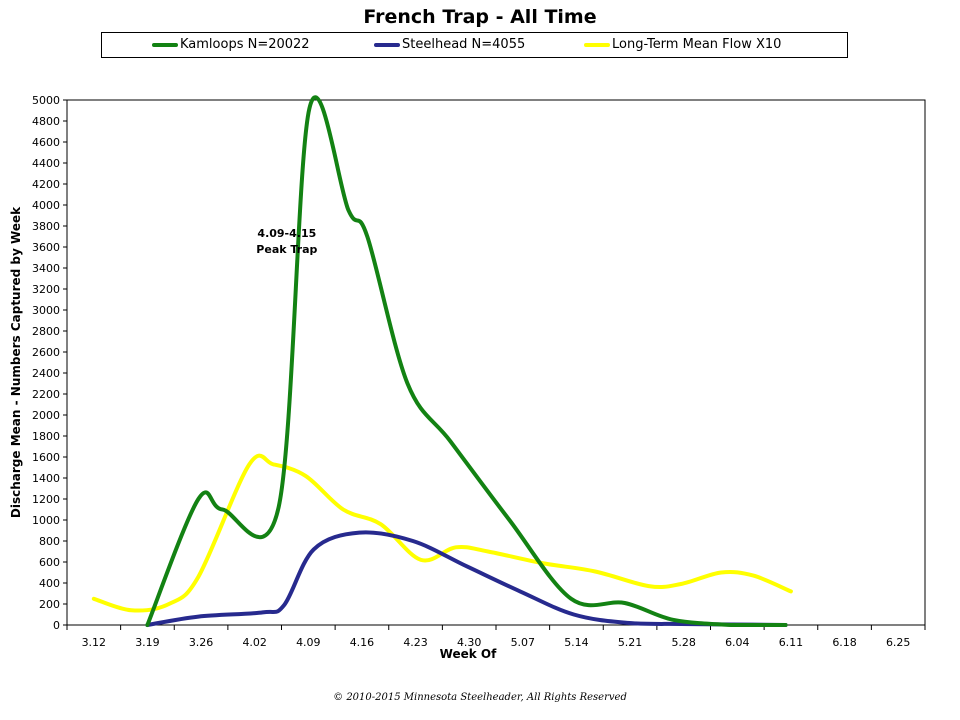 The height and width of the screenshot is (720, 960). What do you see at coordinates (464, 44) in the screenshot?
I see `legend-label-steelhead: Steelhead N=4055` at bounding box center [464, 44].